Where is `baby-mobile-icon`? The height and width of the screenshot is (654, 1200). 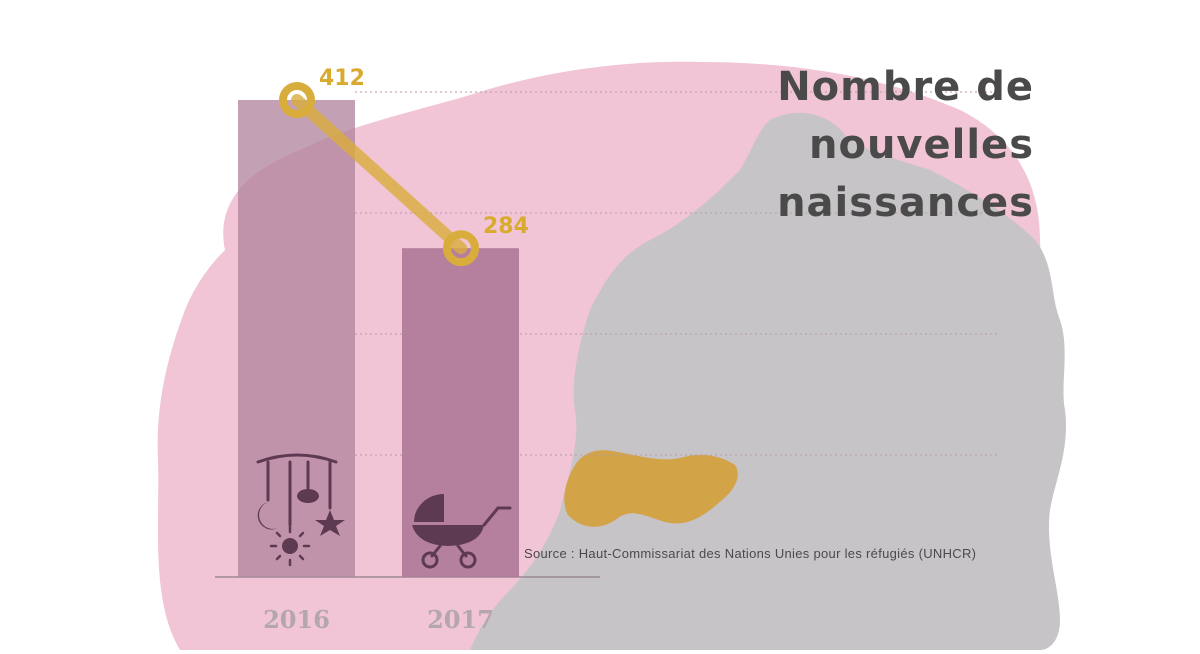 baby-mobile-icon is located at coordinates (300, 510).